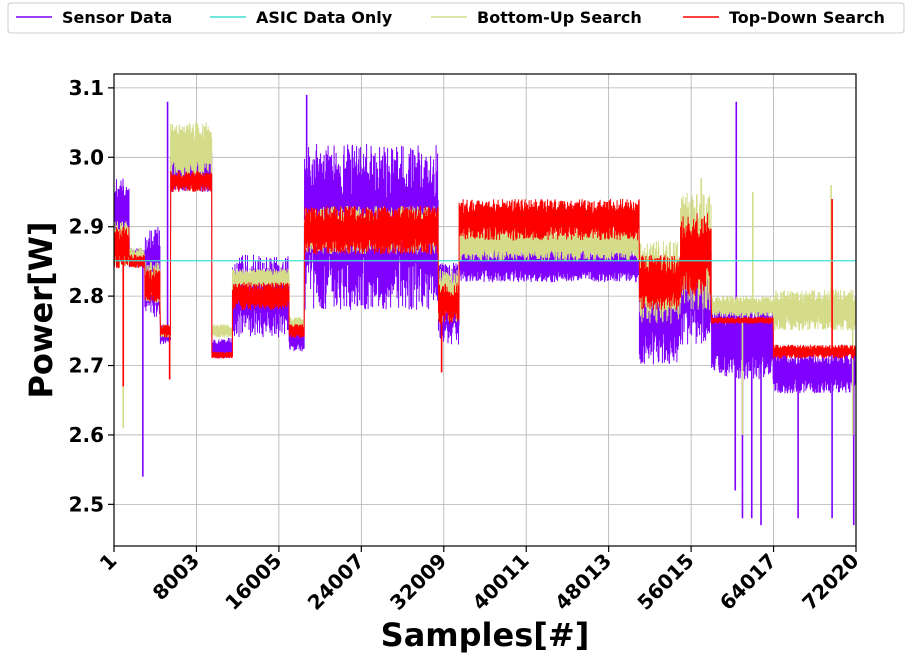 This screenshot has width=907, height=660. What do you see at coordinates (336, 582) in the screenshot?
I see `x-tick-label: 24007` at bounding box center [336, 582].